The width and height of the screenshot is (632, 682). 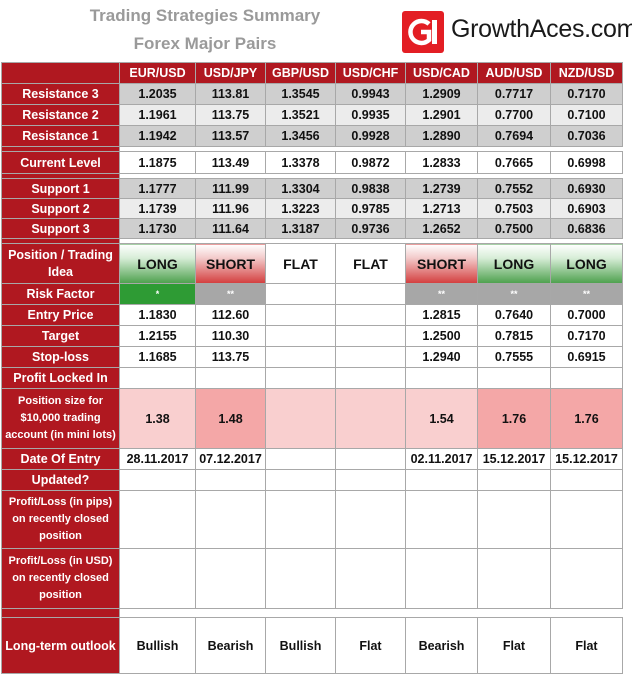 I want to click on cell: 0.7555, so click(x=514, y=357).